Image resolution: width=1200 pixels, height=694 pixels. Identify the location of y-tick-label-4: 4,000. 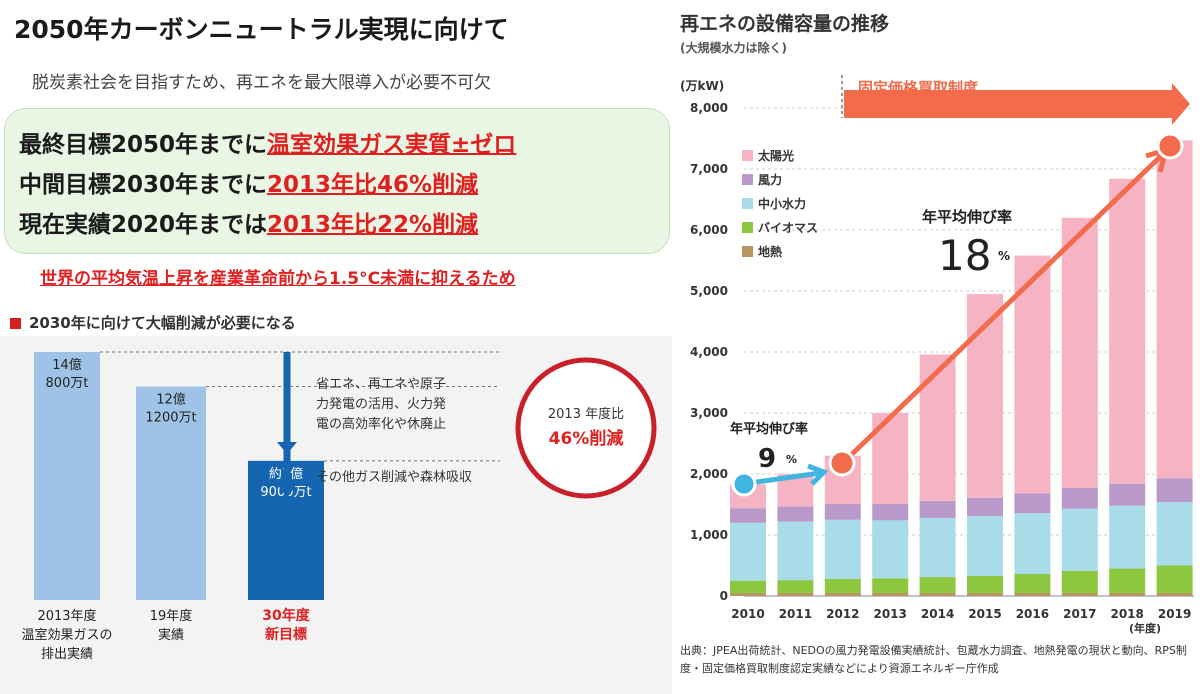
(709, 352).